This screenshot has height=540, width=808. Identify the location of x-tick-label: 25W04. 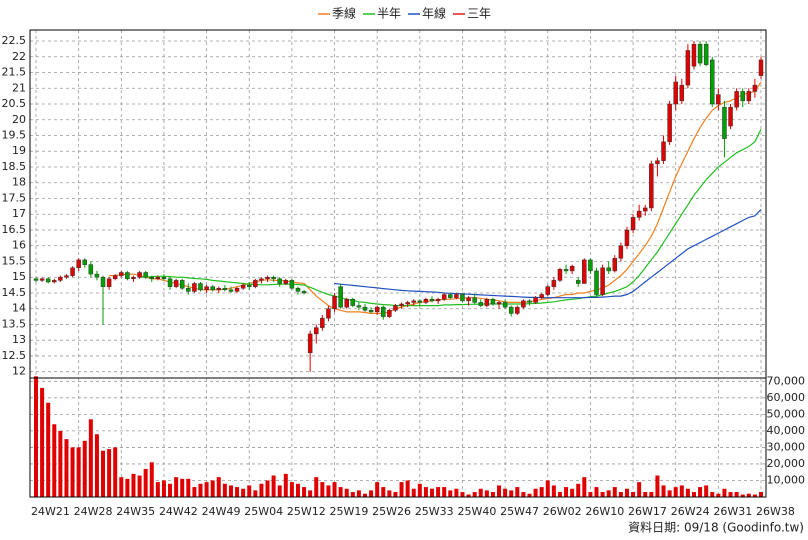
(263, 511).